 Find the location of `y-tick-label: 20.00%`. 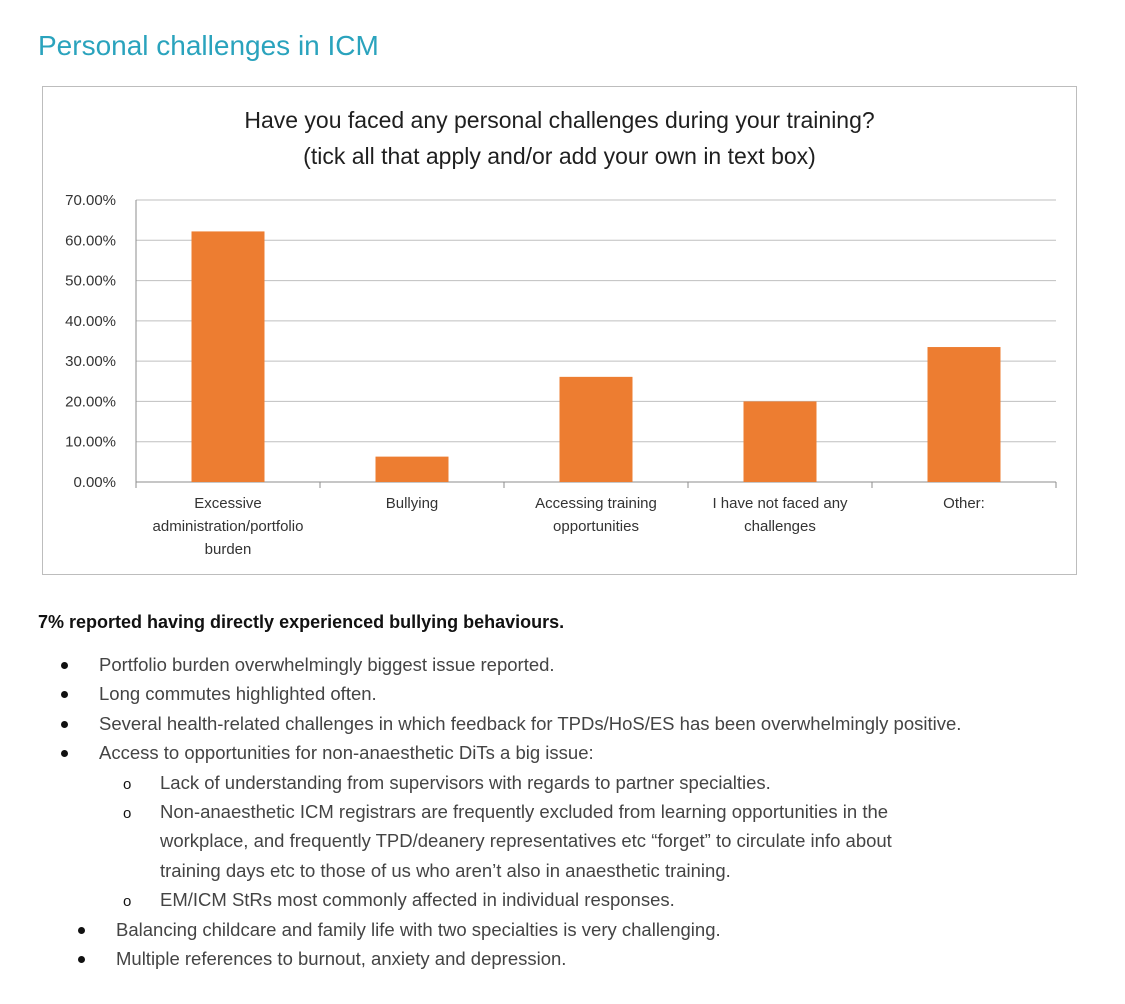

y-tick-label: 20.00% is located at coordinates (90, 401).